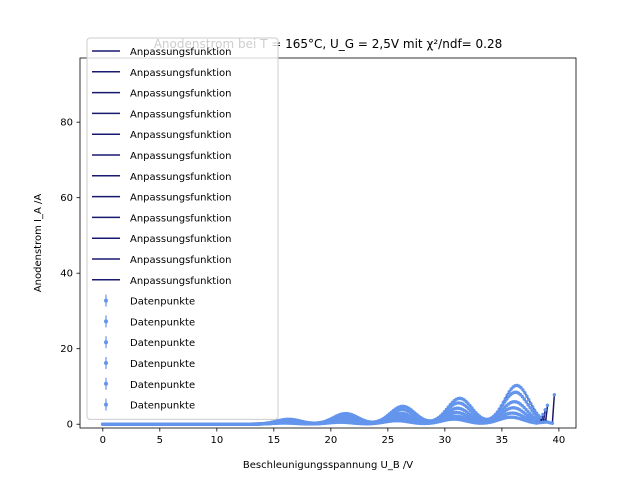 This screenshot has width=640, height=480. What do you see at coordinates (160, 440) in the screenshot?
I see `x-tick-label: 5` at bounding box center [160, 440].